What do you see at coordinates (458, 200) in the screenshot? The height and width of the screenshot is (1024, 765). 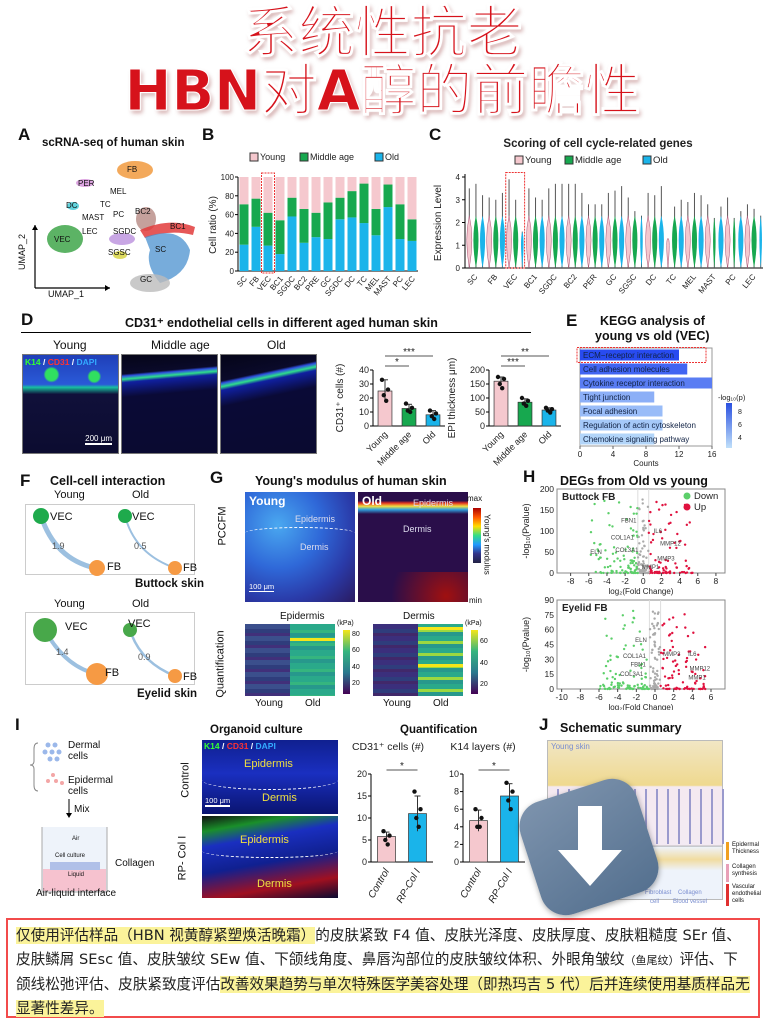 I see `y-tick-label: 3` at bounding box center [458, 200].